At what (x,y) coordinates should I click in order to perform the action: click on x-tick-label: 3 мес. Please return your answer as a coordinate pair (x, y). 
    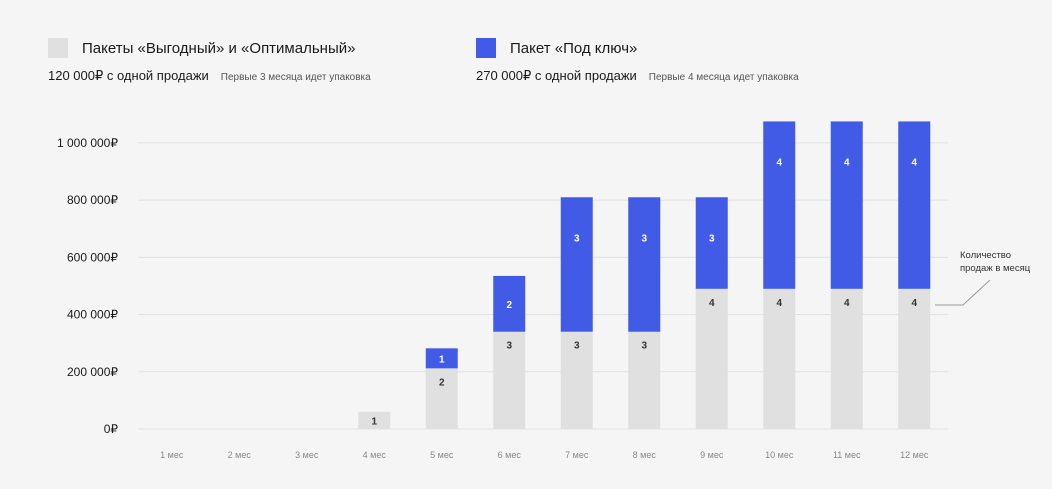
    Looking at the image, I should click on (307, 455).